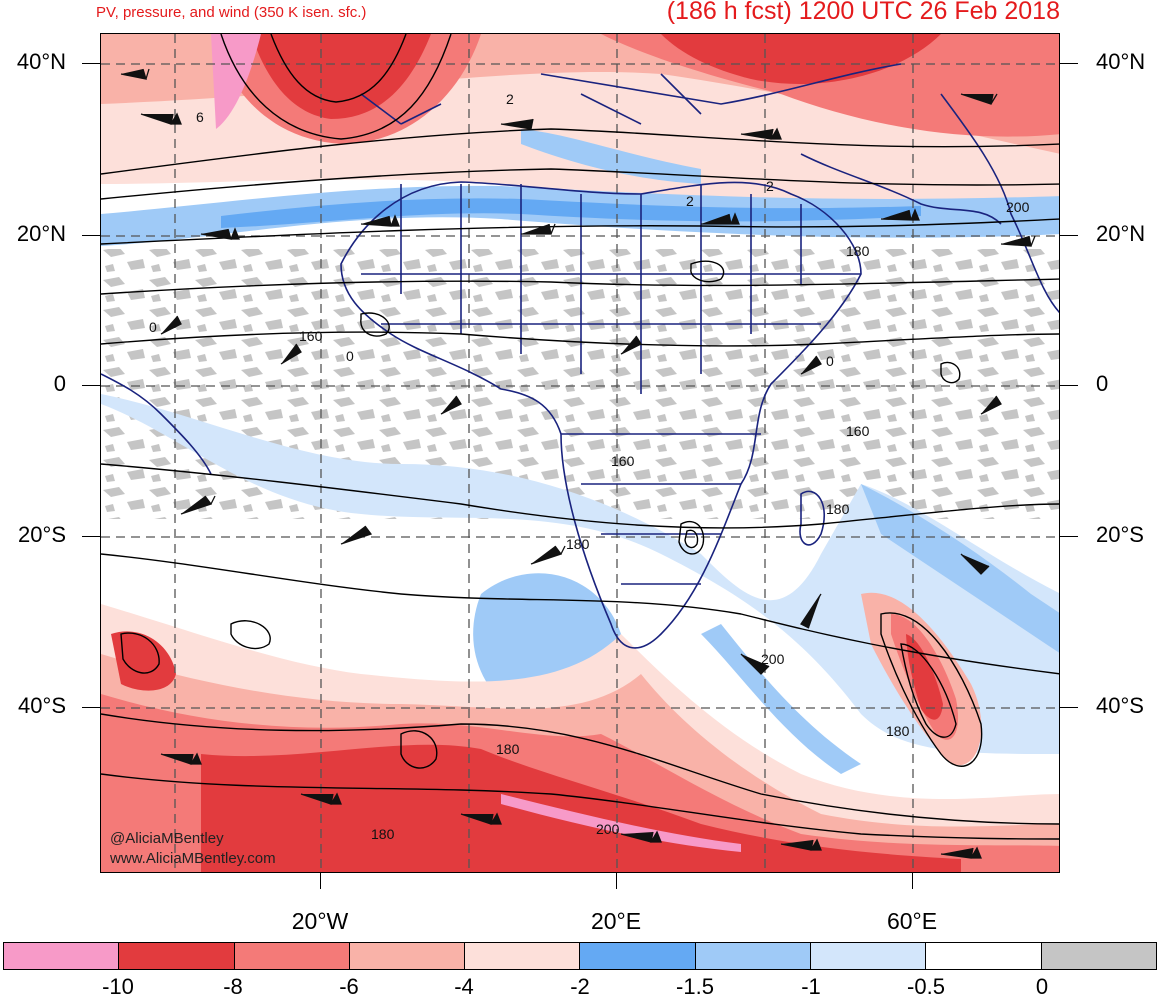 Image resolution: width=1160 pixels, height=1000 pixels. What do you see at coordinates (118, 986) in the screenshot?
I see `colorbar-label: -10` at bounding box center [118, 986].